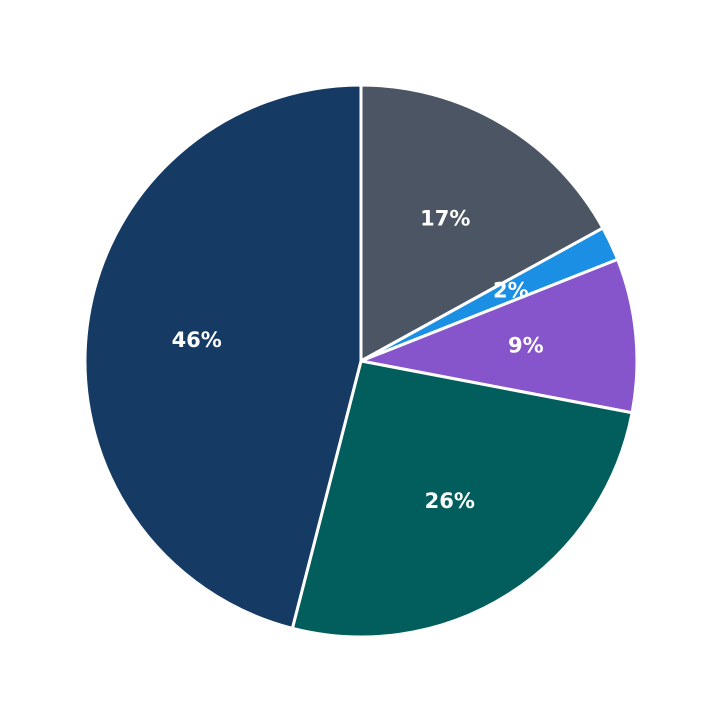 This screenshot has height=728, width=723. What do you see at coordinates (511, 290) in the screenshot?
I see `pie-slice-label-1: 2%` at bounding box center [511, 290].